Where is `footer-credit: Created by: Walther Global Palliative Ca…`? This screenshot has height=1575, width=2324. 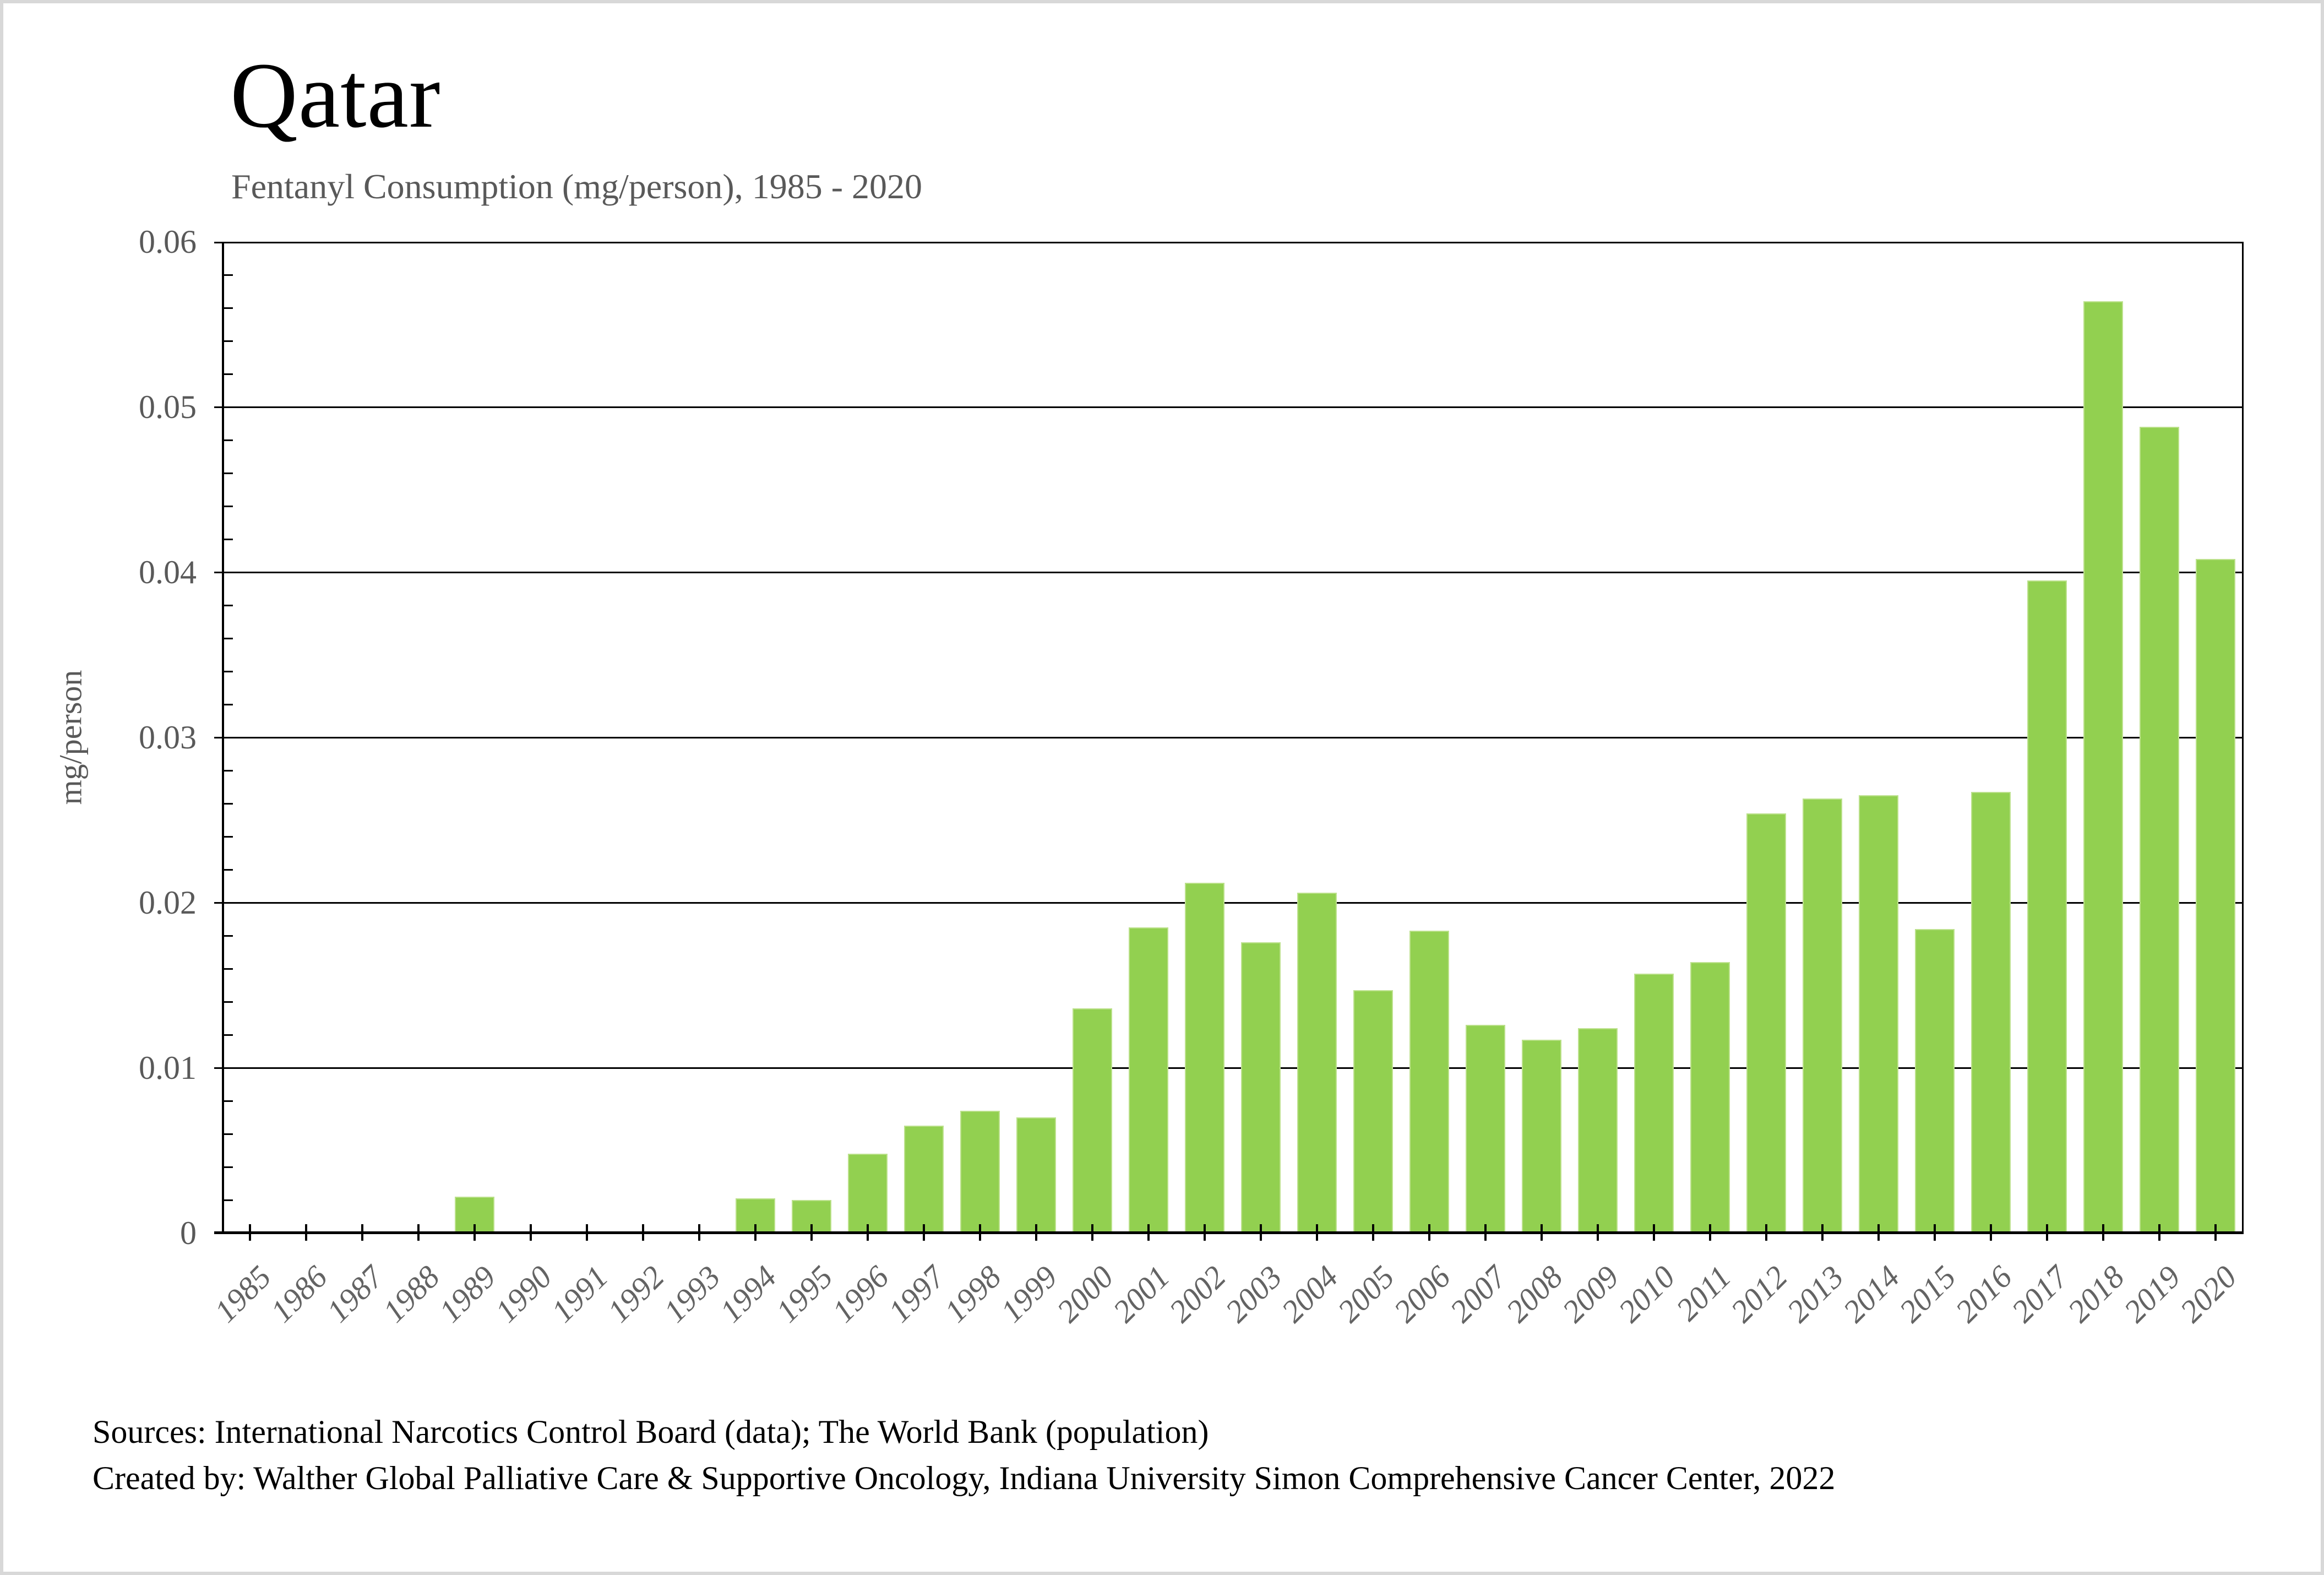
footer-credit: Created by: Walther Global Palliative Ca… is located at coordinates (964, 1478).